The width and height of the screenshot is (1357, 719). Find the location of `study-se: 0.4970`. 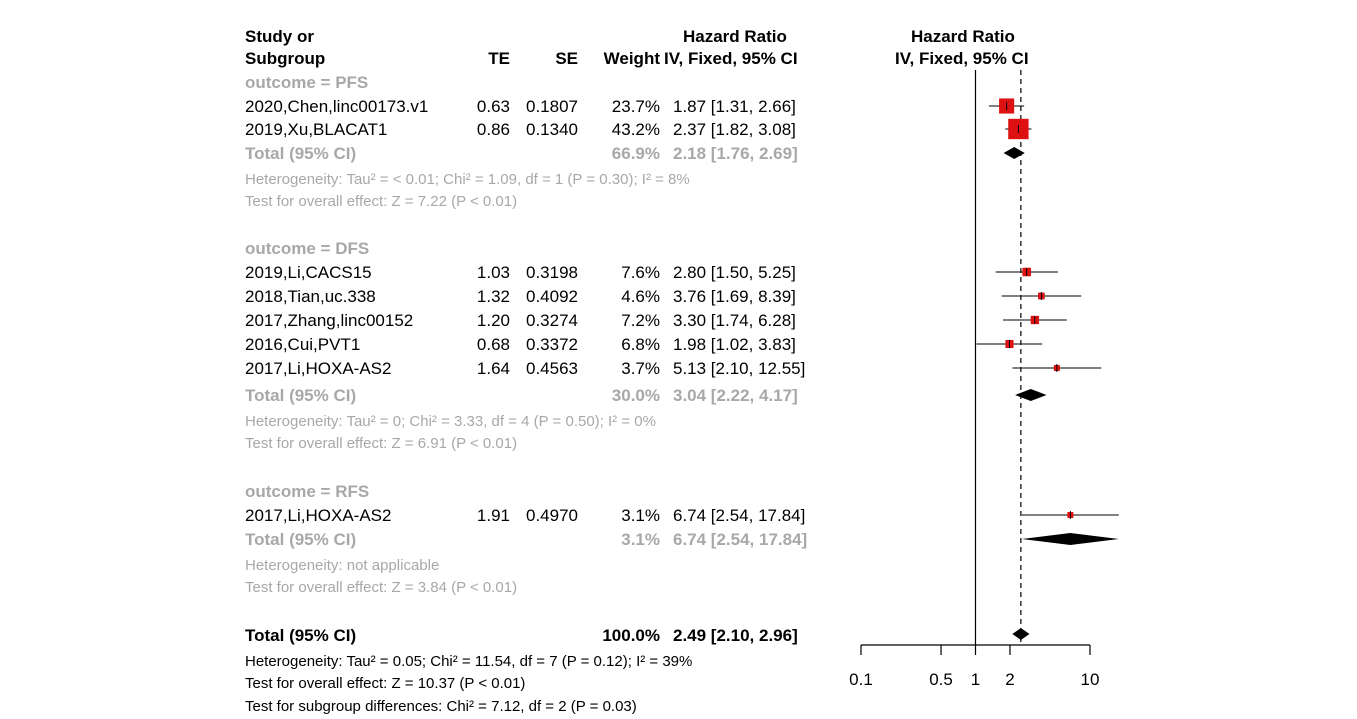

study-se: 0.4970 is located at coordinates (552, 515).